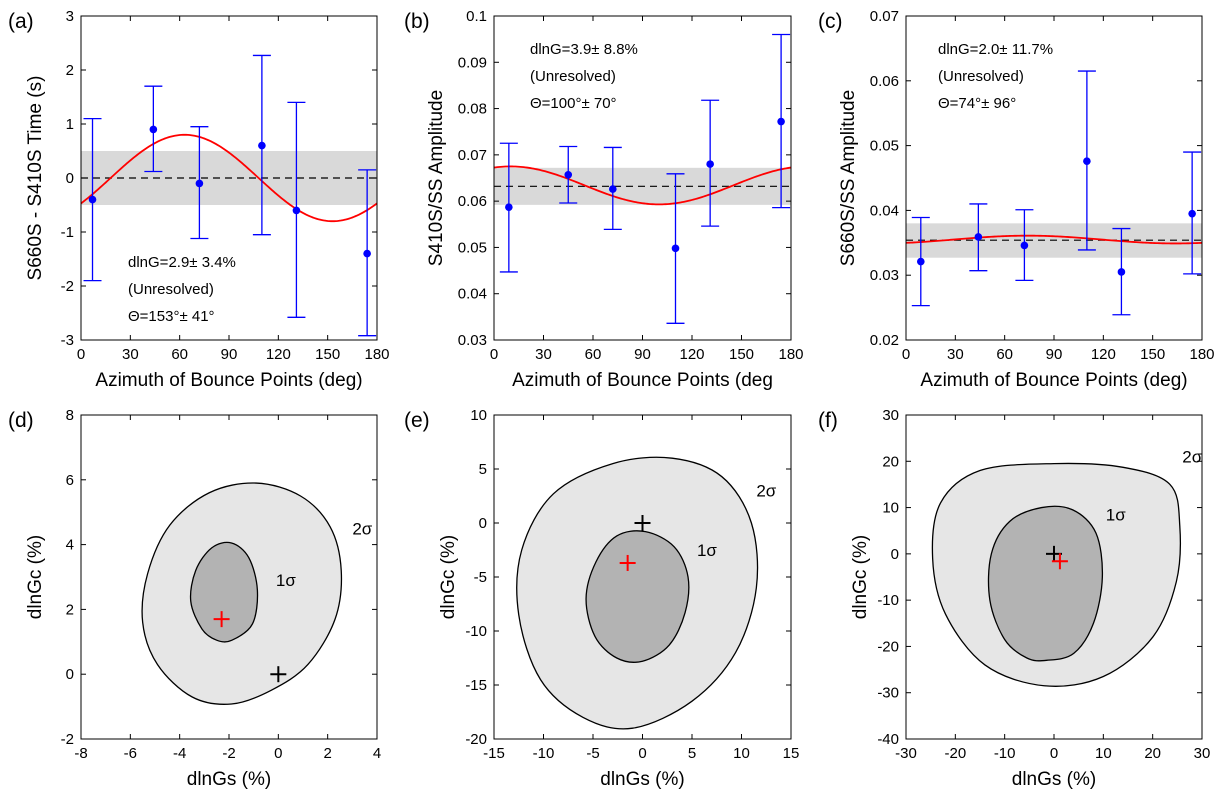 The height and width of the screenshot is (796, 1221). I want to click on y-tick-label: -2, so click(67, 286).